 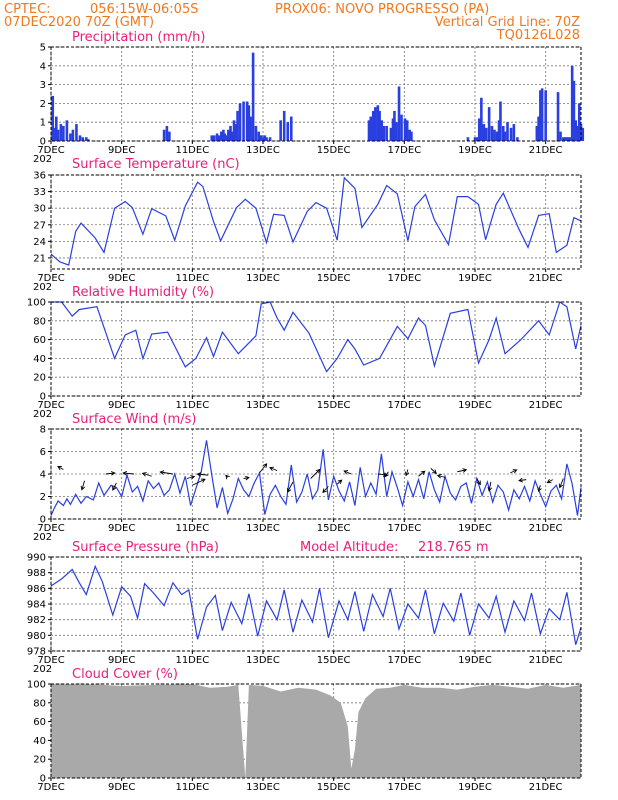 What do you see at coordinates (43, 475) in the screenshot?
I see `y-tick-label: 4` at bounding box center [43, 475].